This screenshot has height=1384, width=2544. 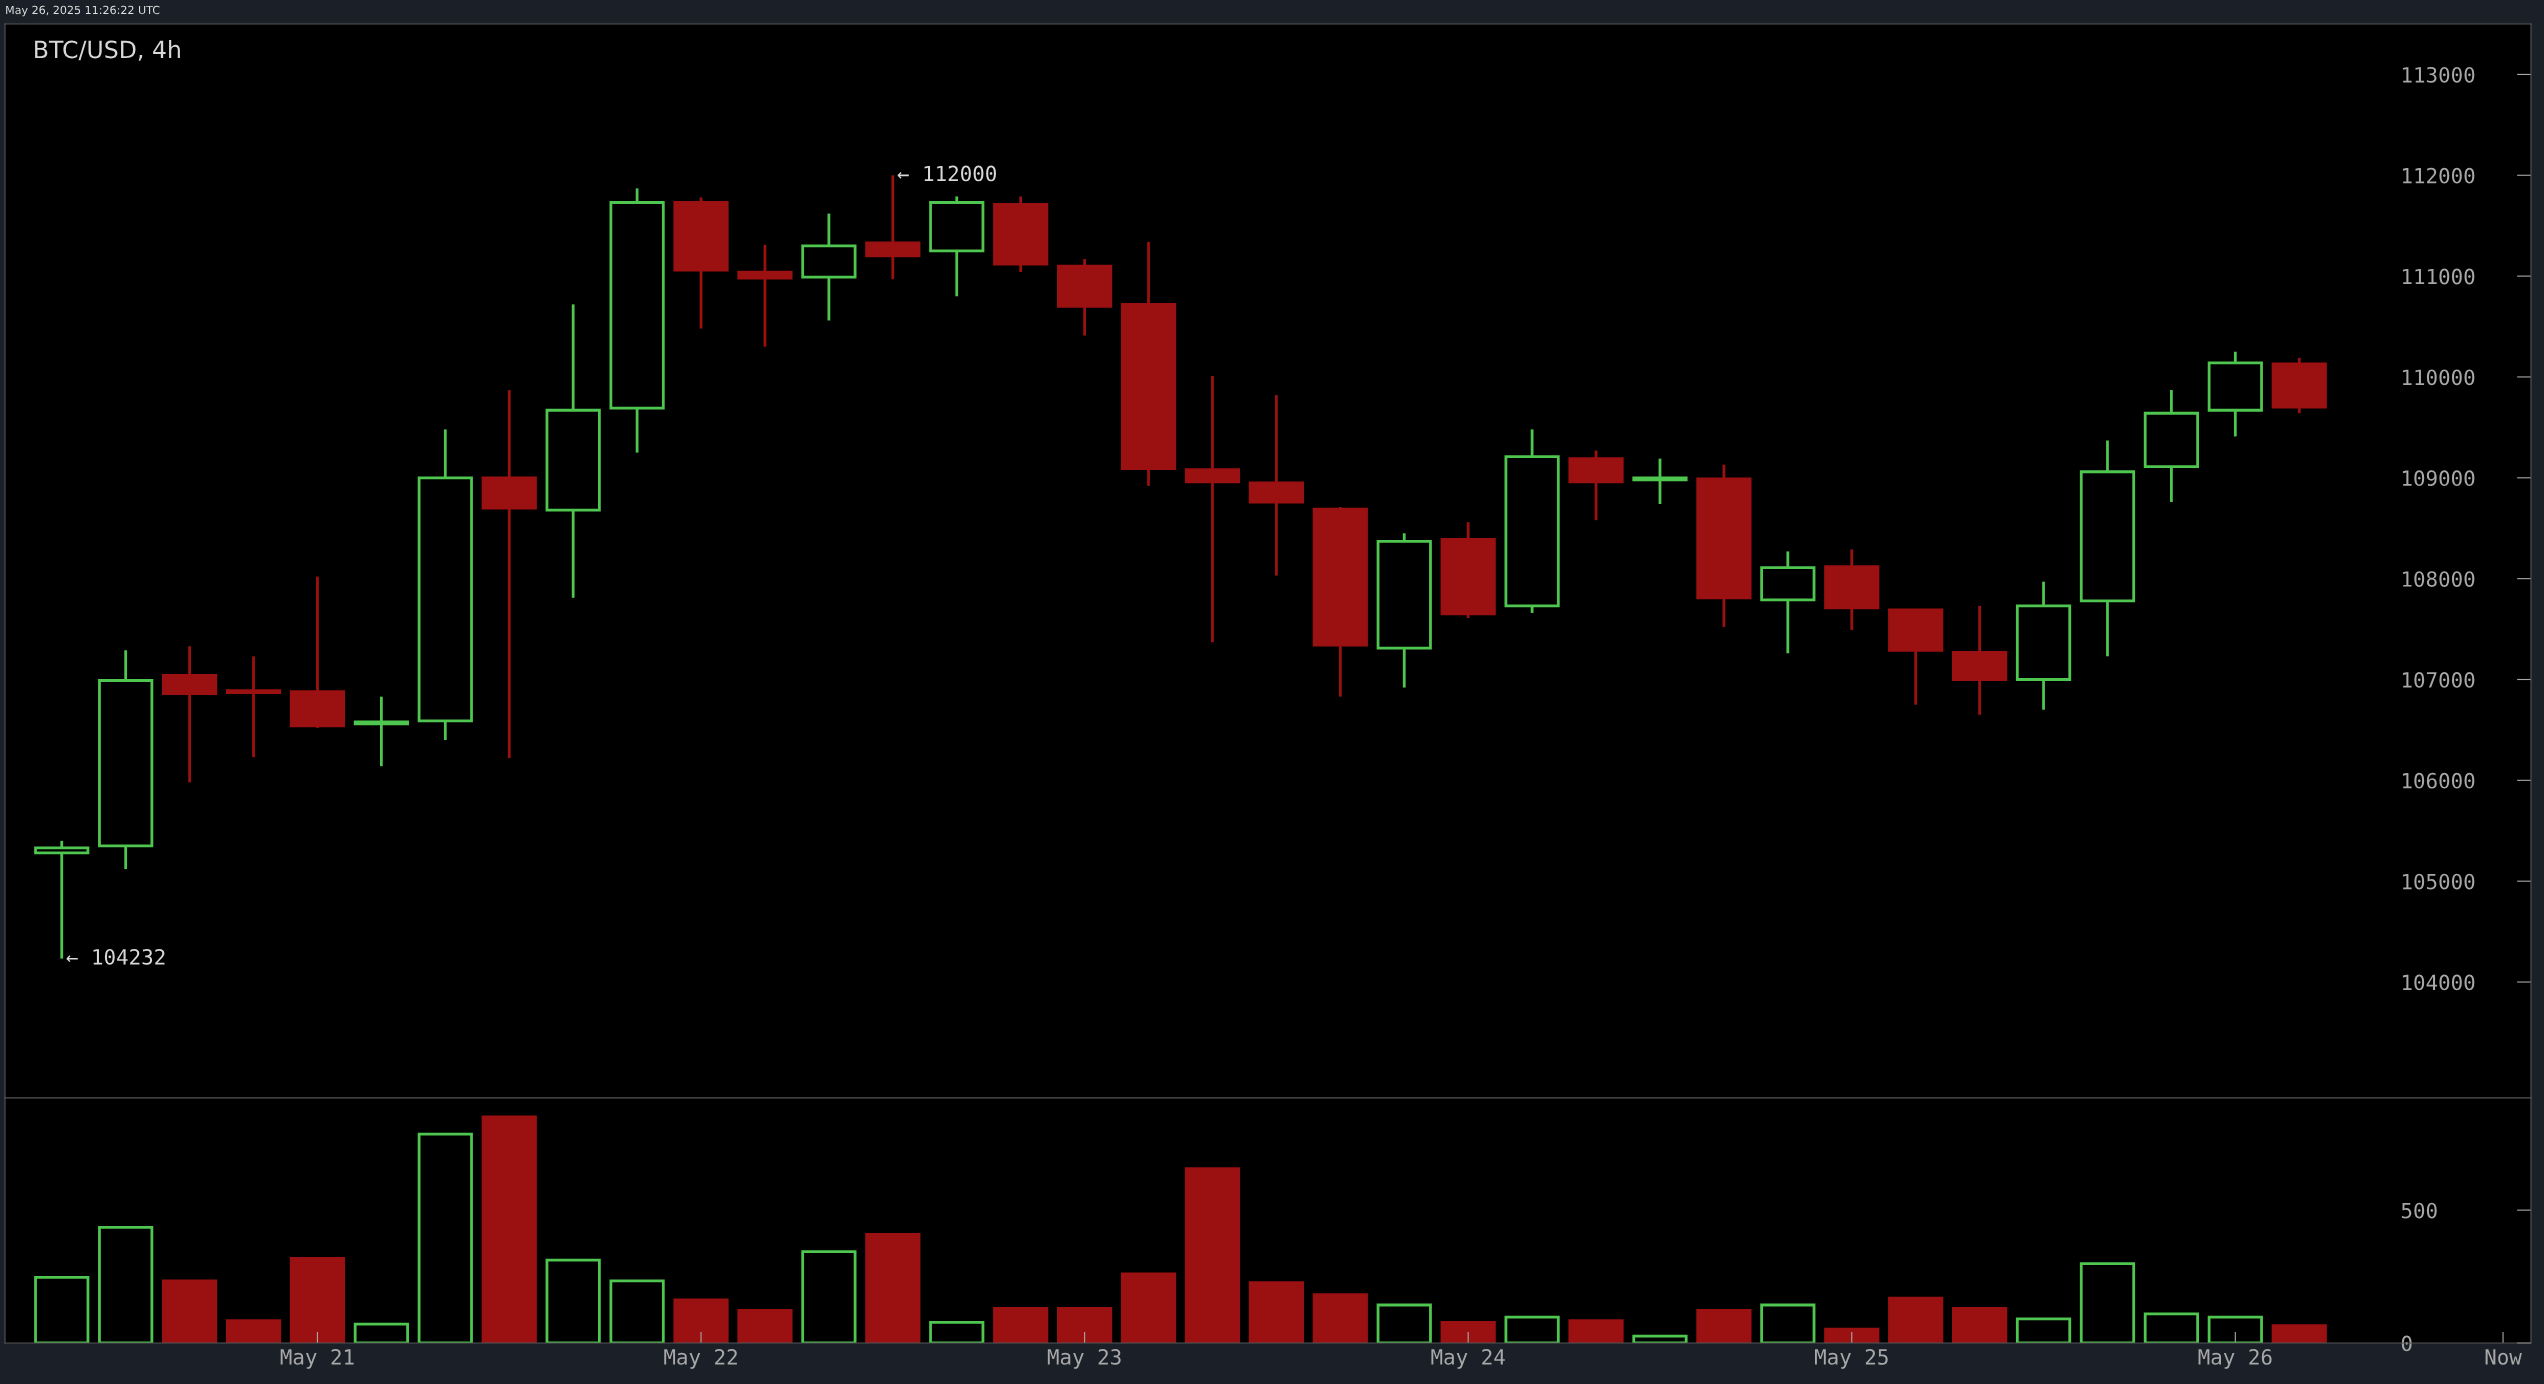 I want to click on x-tick-label: May 22, so click(x=700, y=1359).